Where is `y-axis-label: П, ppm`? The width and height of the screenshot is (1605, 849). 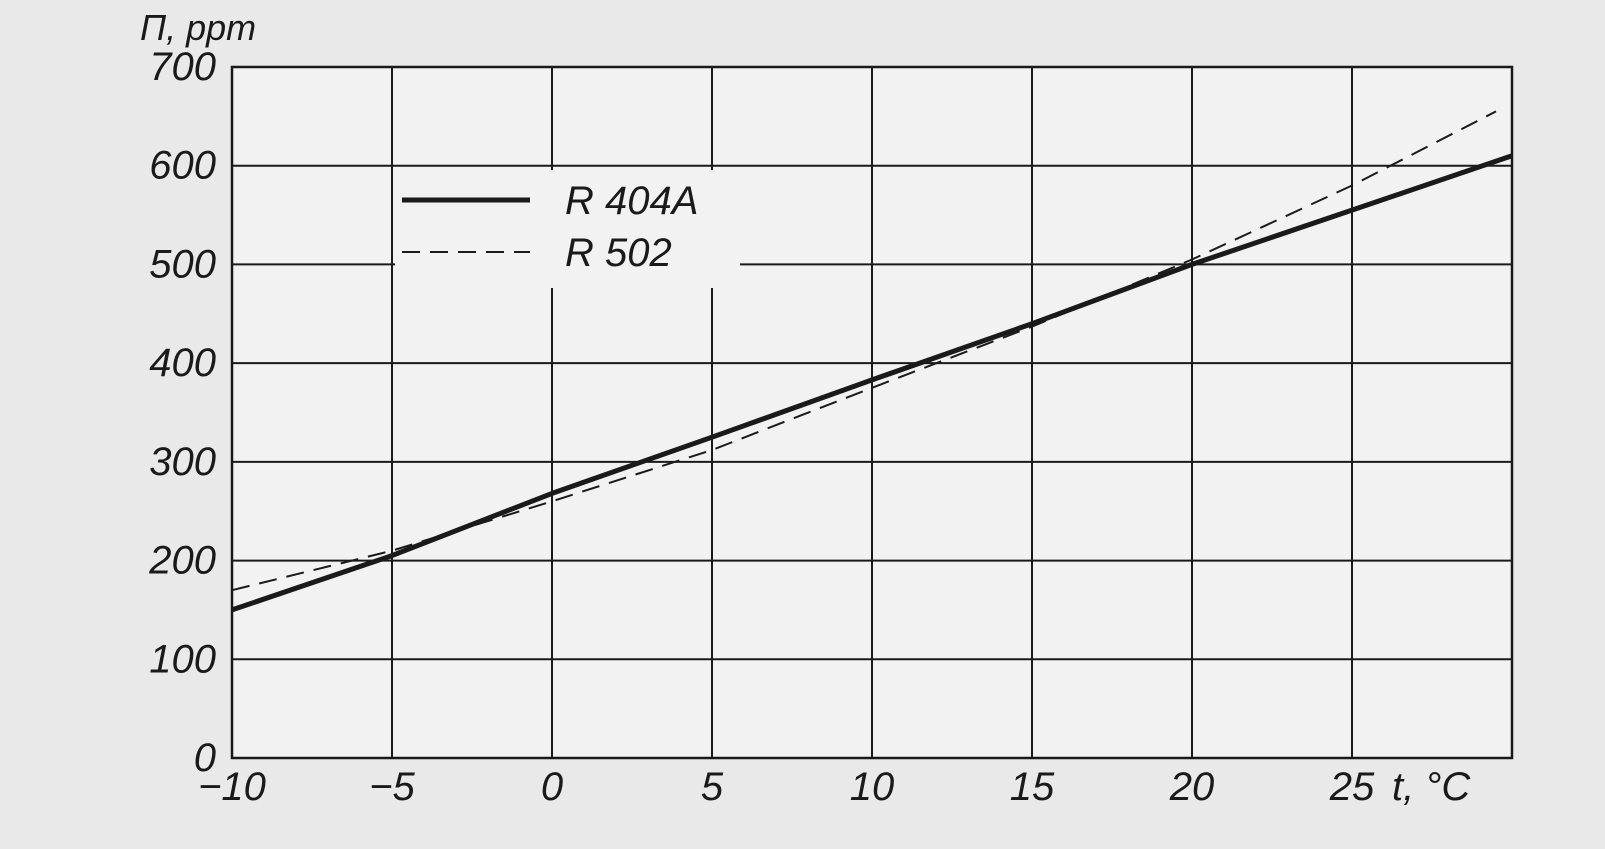 y-axis-label: П, ppm is located at coordinates (198, 27).